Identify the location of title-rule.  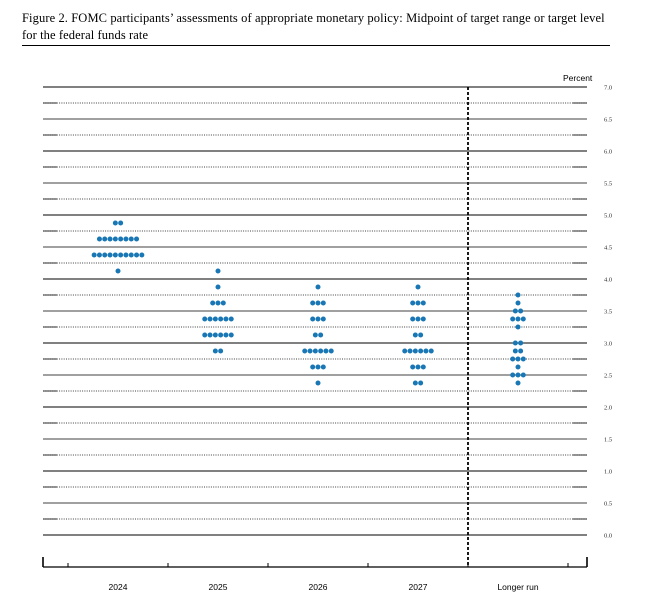
(316, 45).